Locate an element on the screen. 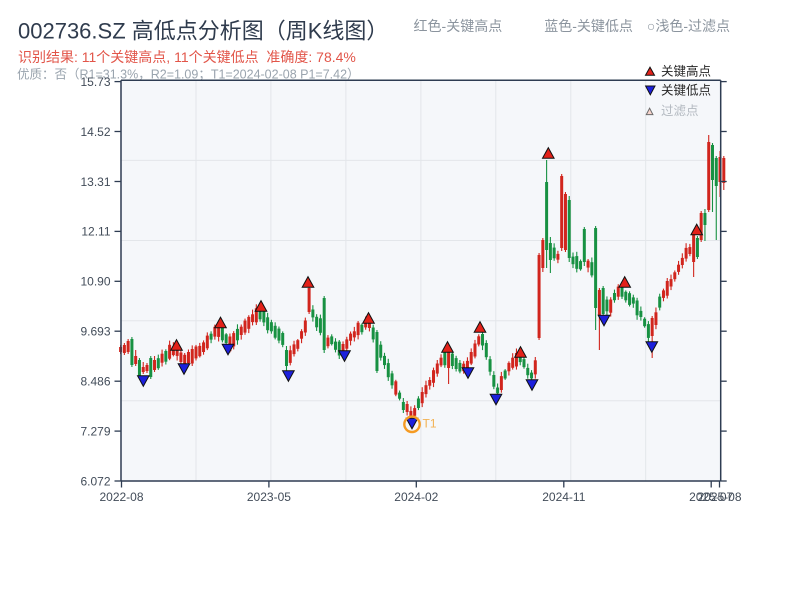 This screenshot has height=605, width=800. svg-text: 2025-07 is located at coordinates (711, 497).